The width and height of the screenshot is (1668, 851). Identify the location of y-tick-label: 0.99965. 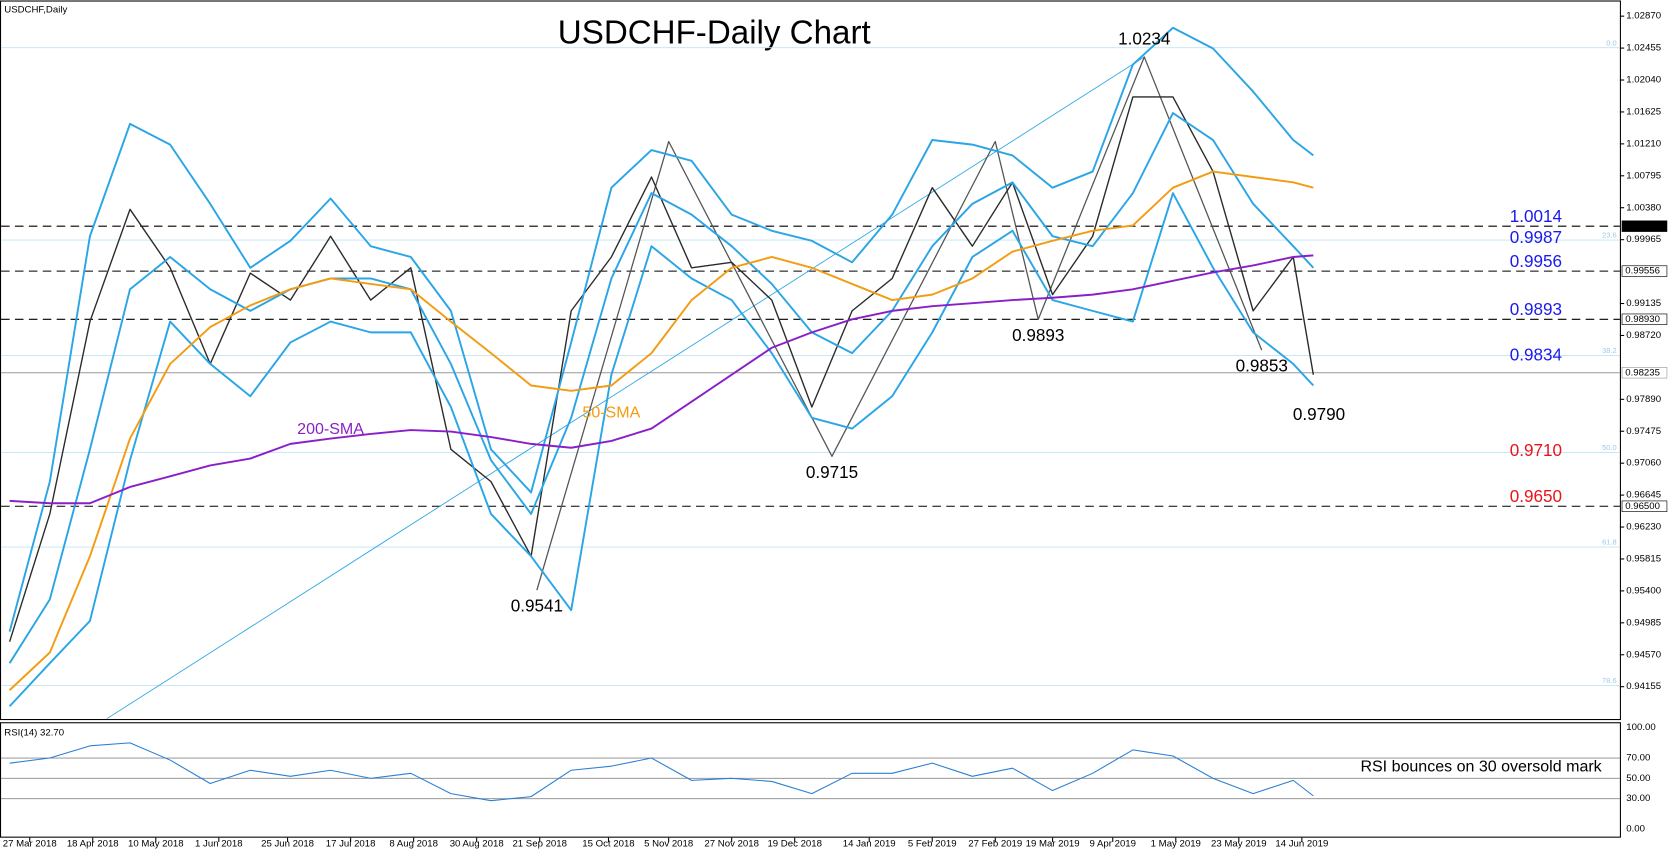
(1643, 239).